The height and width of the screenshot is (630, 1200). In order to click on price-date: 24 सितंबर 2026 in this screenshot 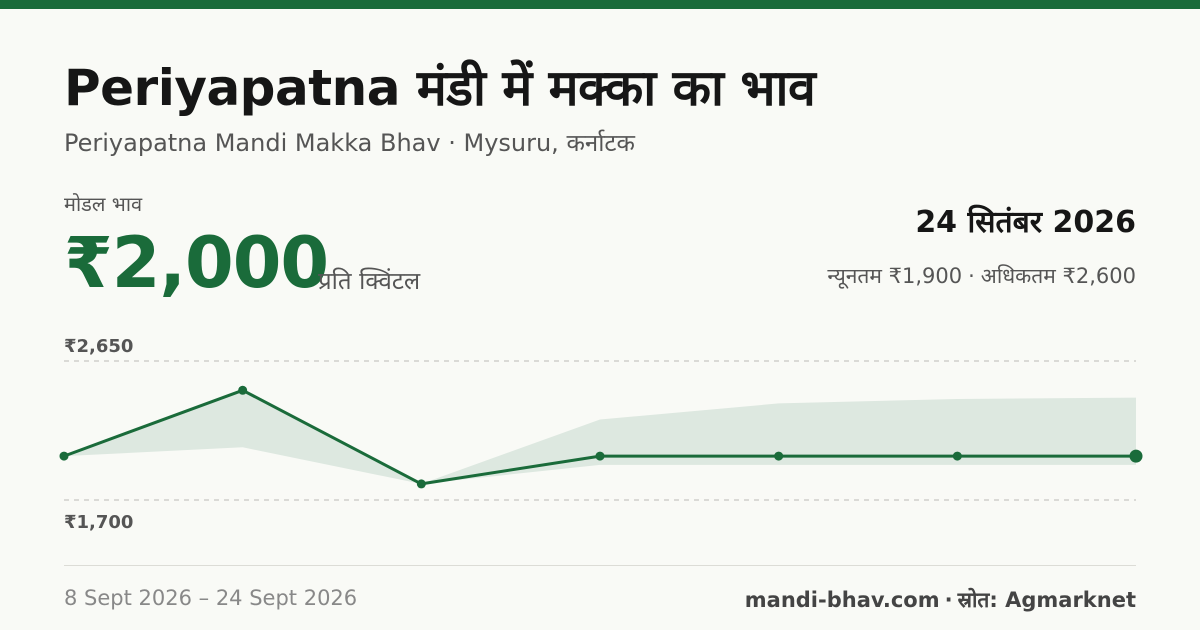, I will do `click(1025, 222)`.